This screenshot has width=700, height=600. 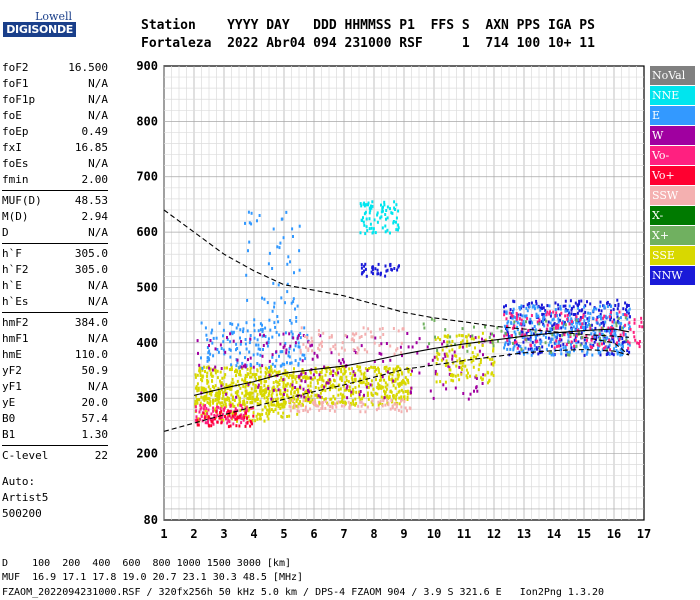 I want to click on x-tick-label: 4, so click(x=253, y=534).